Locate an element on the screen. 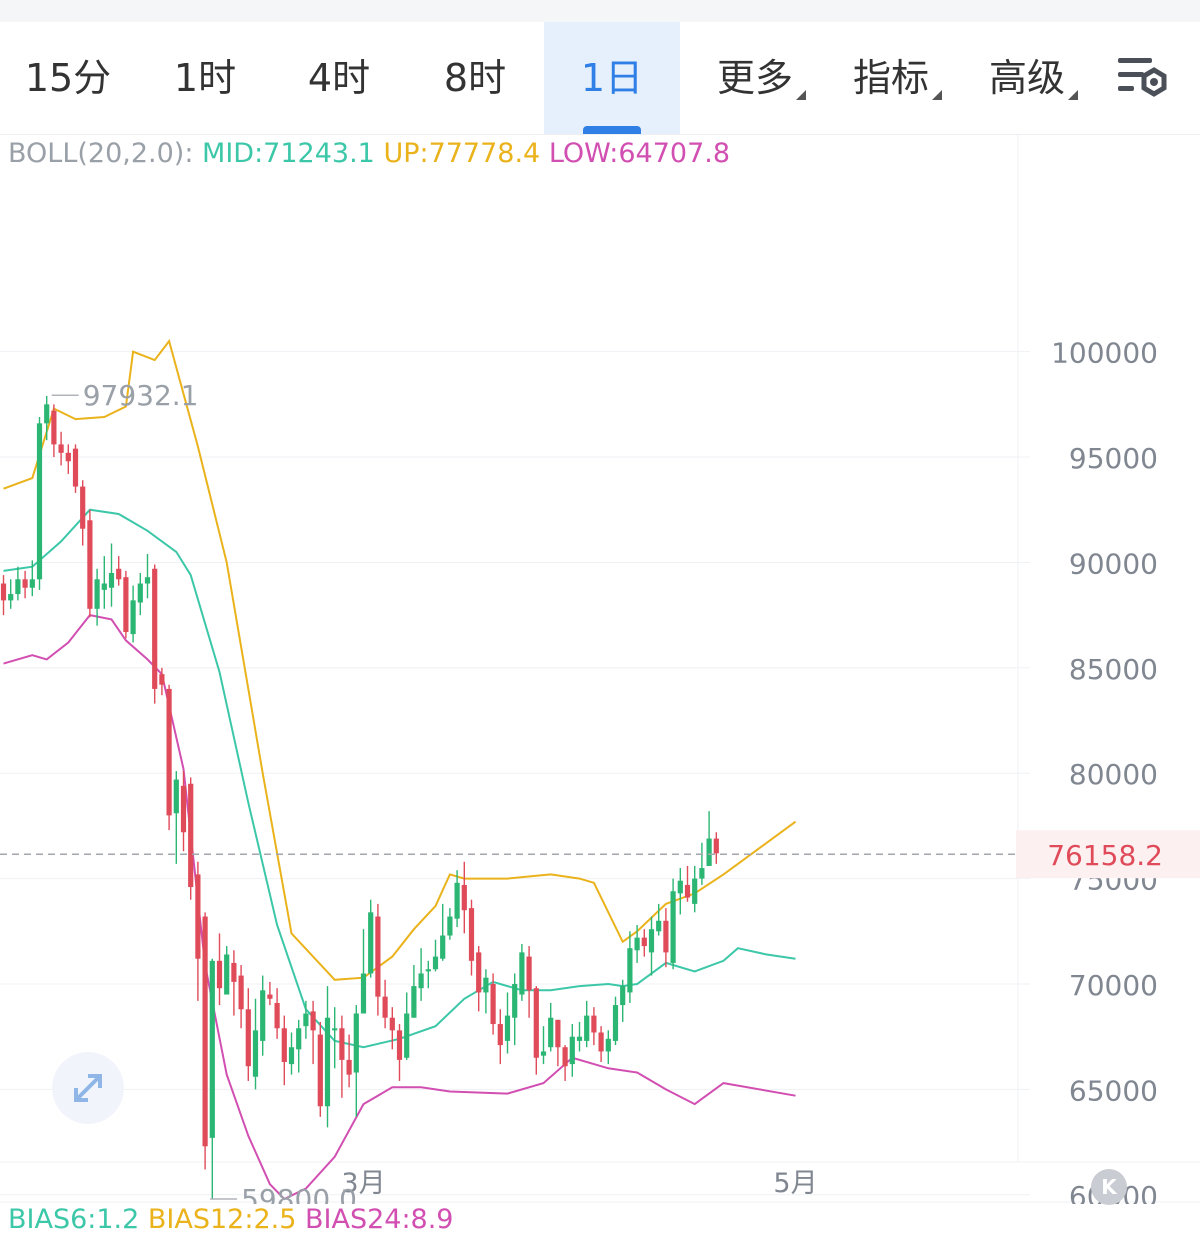  max-price-label: 97932.1 is located at coordinates (141, 395).